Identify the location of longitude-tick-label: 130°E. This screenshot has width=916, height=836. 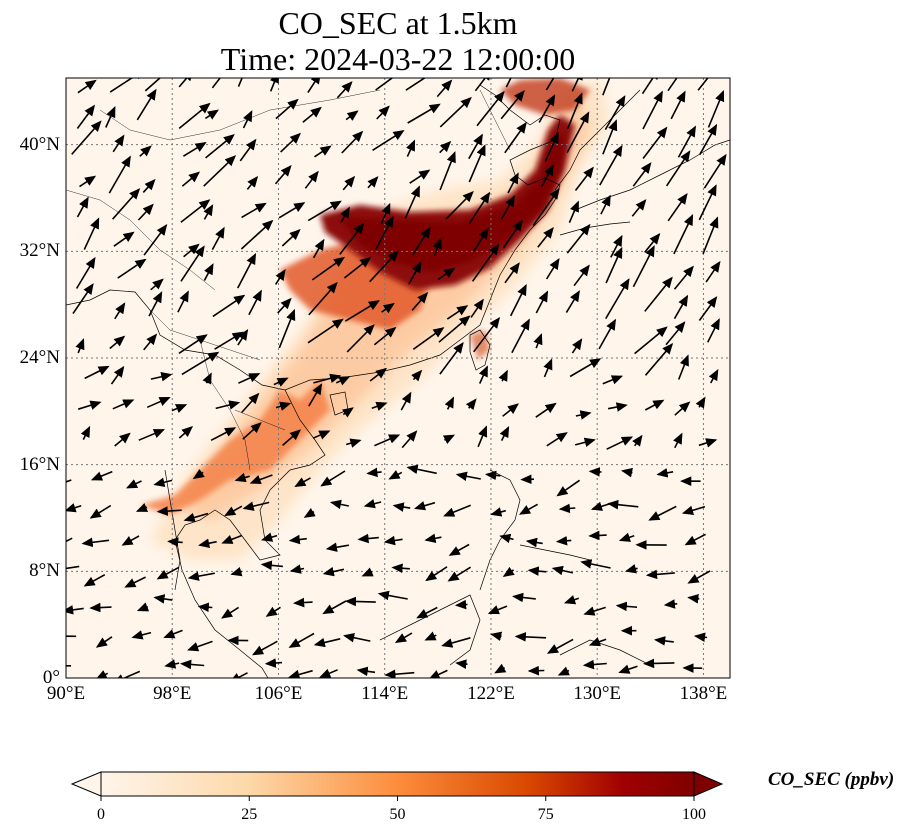
(597, 693).